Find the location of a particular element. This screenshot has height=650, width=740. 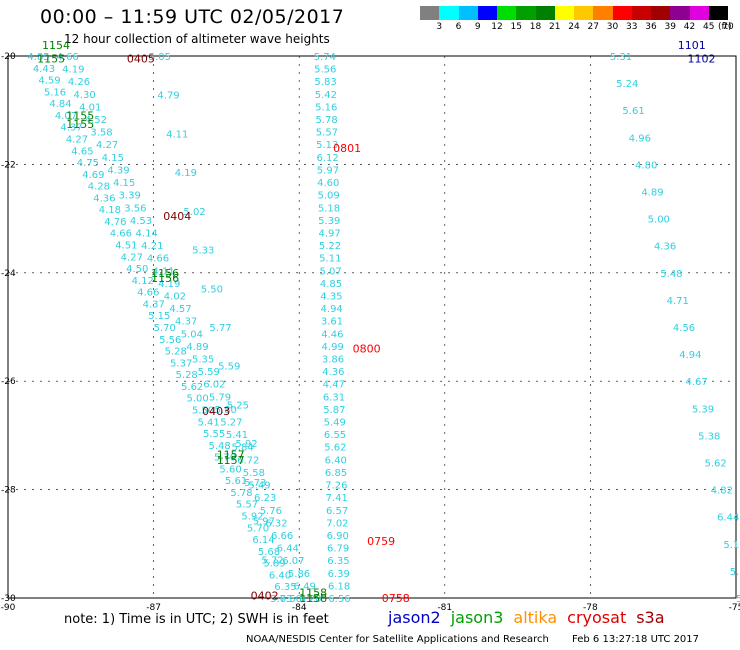

wave-height-label: 4.50 is located at coordinates (137, 269).